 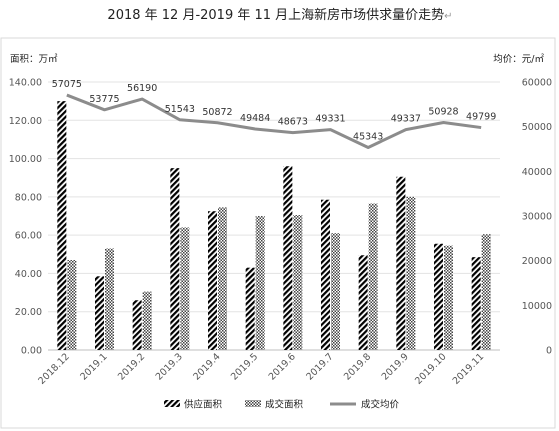 I want to click on price-data-label: 50928, so click(x=443, y=112).